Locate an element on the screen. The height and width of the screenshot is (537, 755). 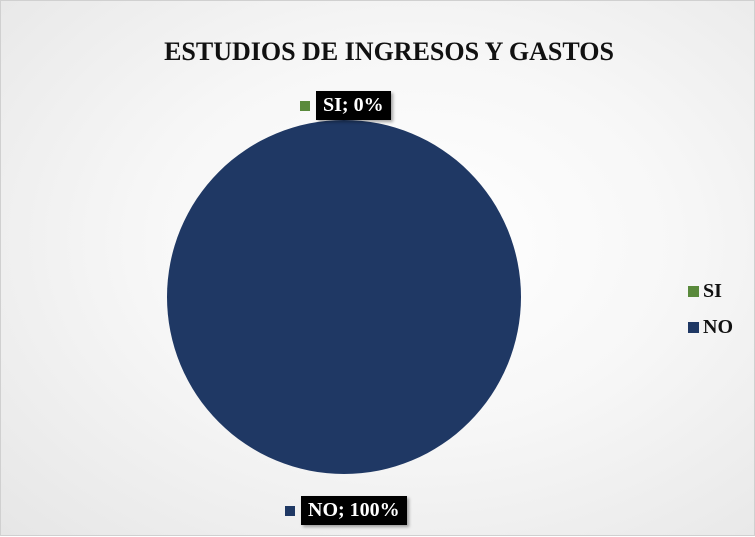
data-label-text-no: NO; 100% is located at coordinates (354, 510).